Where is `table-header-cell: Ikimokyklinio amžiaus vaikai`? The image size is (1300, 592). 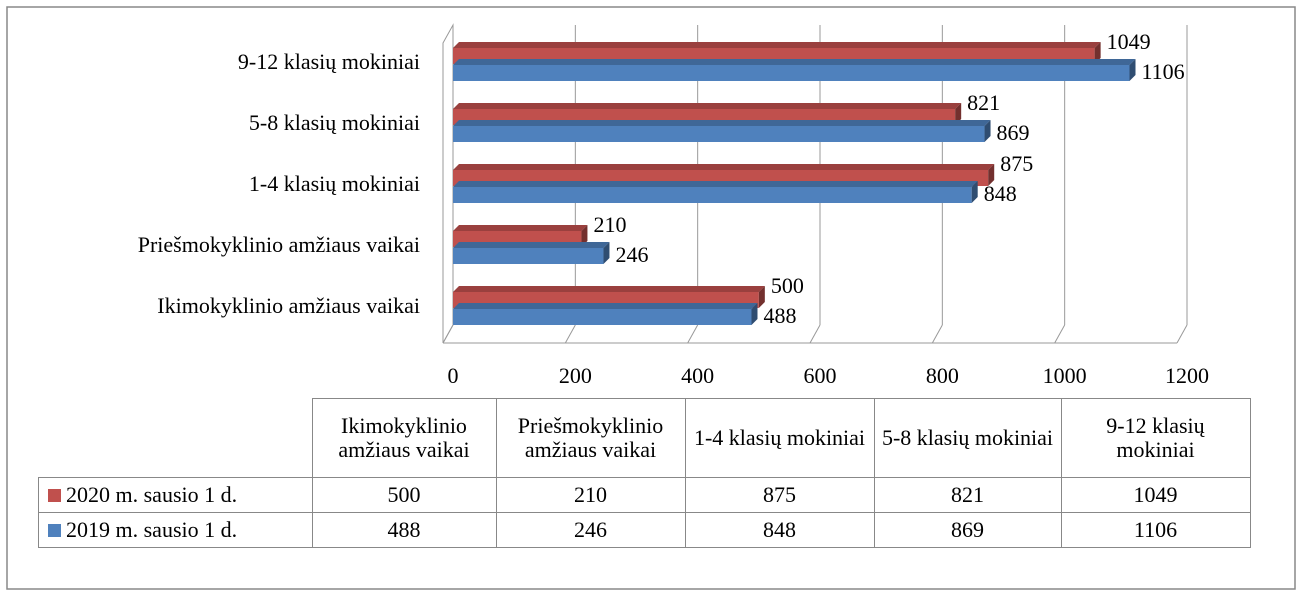 table-header-cell: Ikimokyklinio amžiaus vaikai is located at coordinates (404, 438).